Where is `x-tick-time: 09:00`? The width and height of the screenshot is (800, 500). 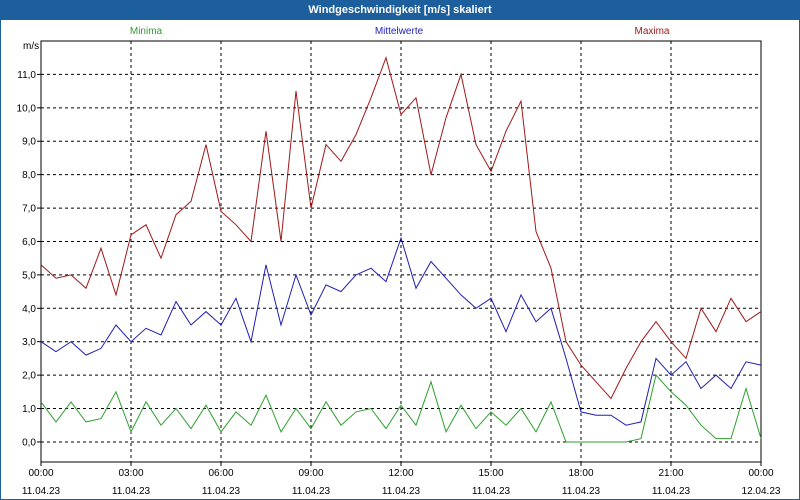
x-tick-time: 09:00 is located at coordinates (310, 473).